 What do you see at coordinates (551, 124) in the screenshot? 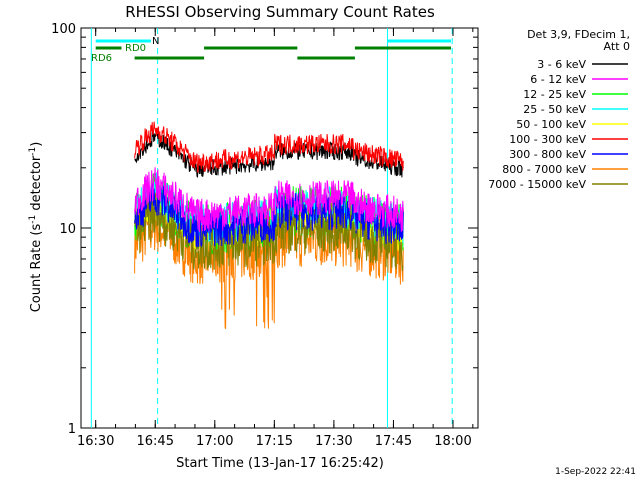
I see `legend-entry-label: 50 - 100 keV` at bounding box center [551, 124].